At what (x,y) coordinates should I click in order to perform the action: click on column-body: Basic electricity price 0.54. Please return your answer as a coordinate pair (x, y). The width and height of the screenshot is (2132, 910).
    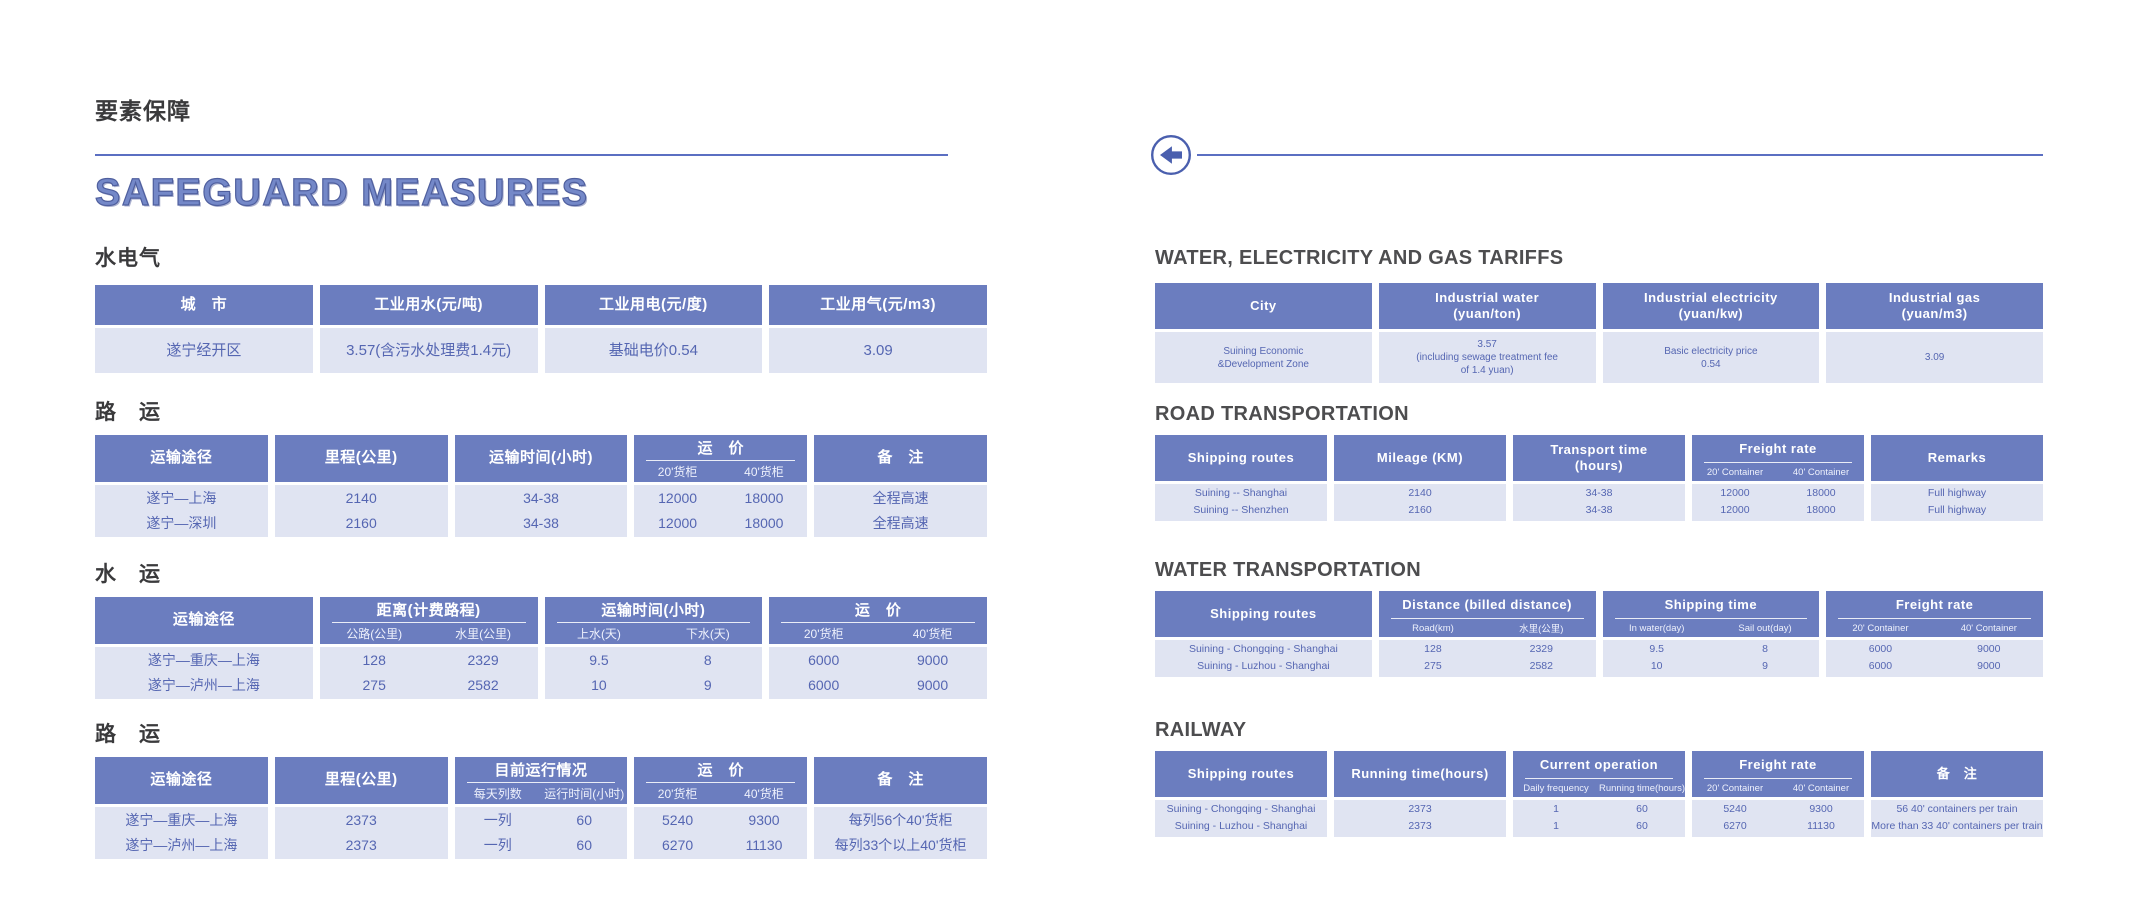
    Looking at the image, I should click on (1711, 357).